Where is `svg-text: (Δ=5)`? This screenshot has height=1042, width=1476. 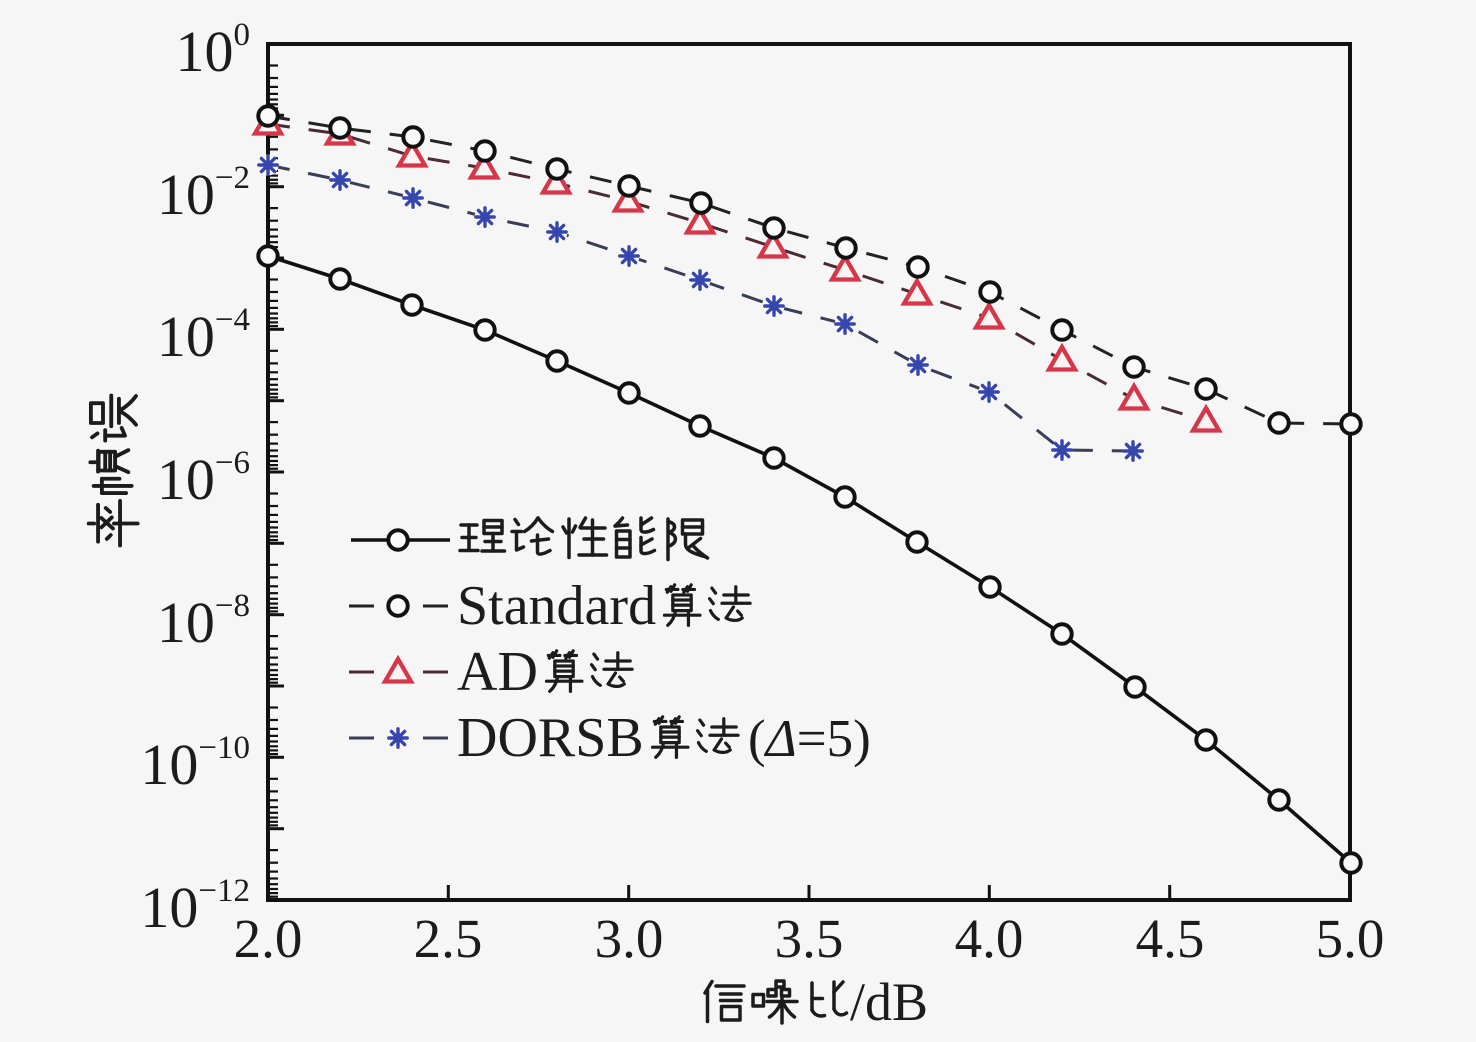
svg-text: (Δ=5) is located at coordinates (809, 739).